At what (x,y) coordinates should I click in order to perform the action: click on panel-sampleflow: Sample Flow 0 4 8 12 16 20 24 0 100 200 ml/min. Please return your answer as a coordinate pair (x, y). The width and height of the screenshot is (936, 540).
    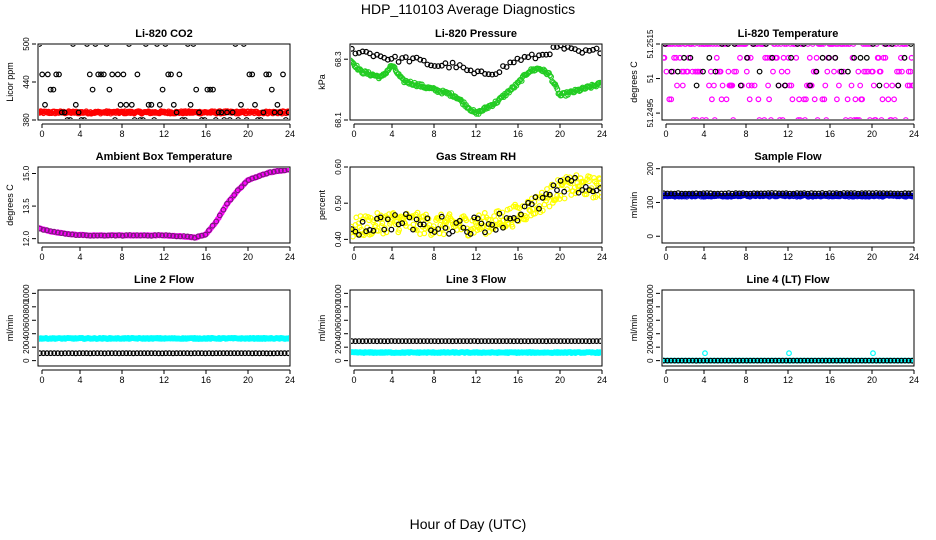
    Looking at the image, I should click on (774, 206).